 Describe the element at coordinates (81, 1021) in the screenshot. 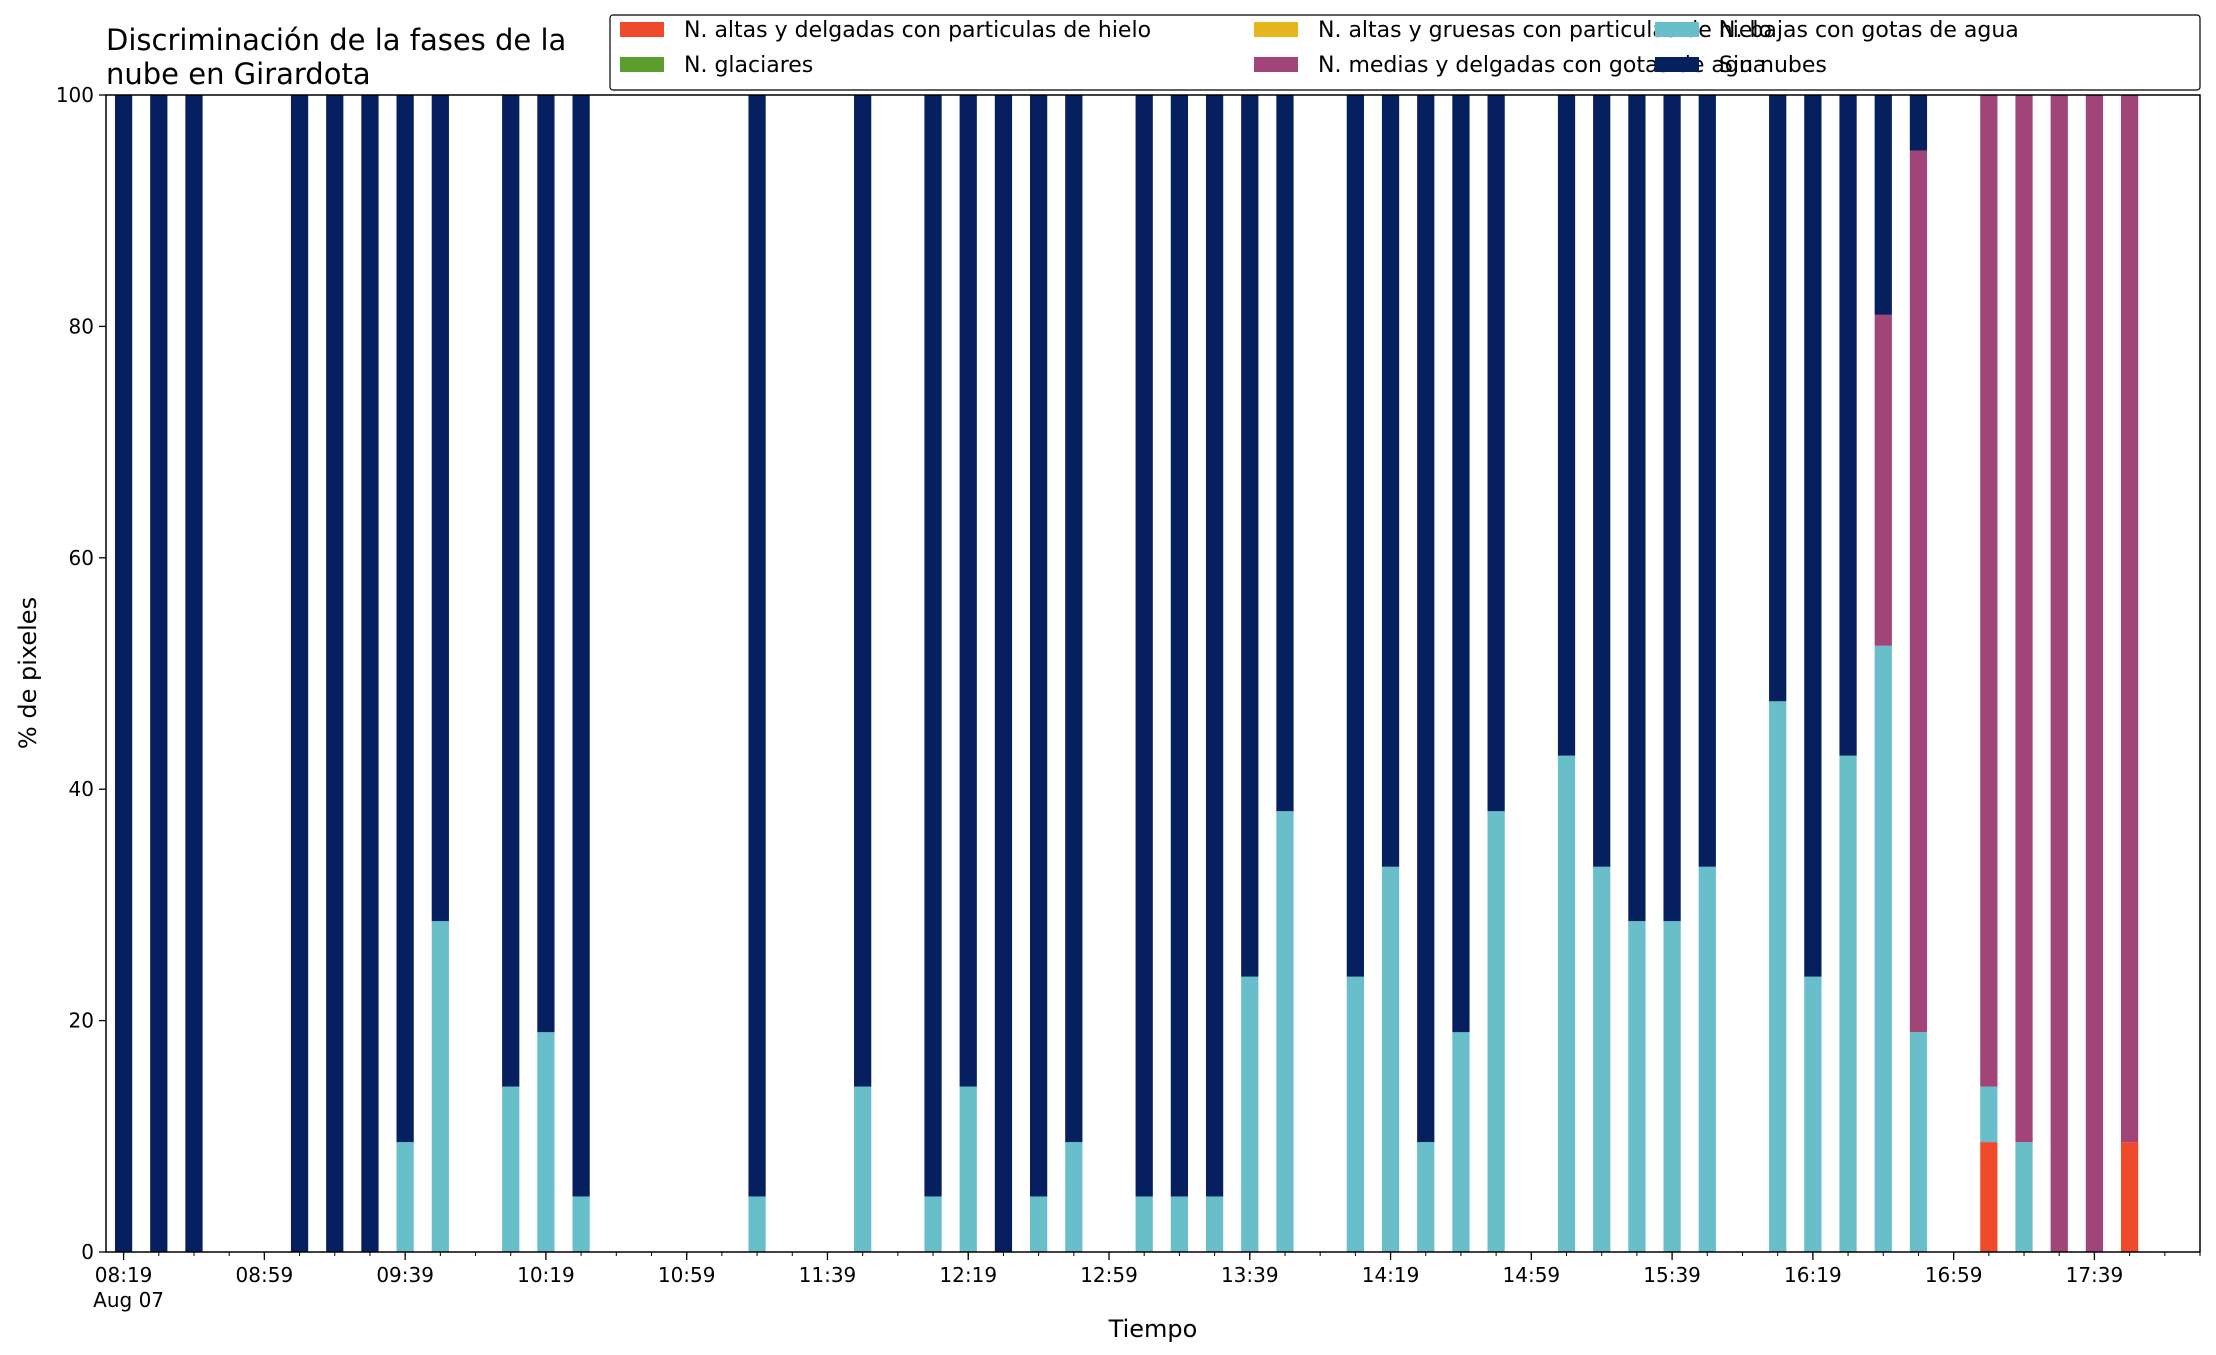

I see `y-tick-label: 20` at that location.